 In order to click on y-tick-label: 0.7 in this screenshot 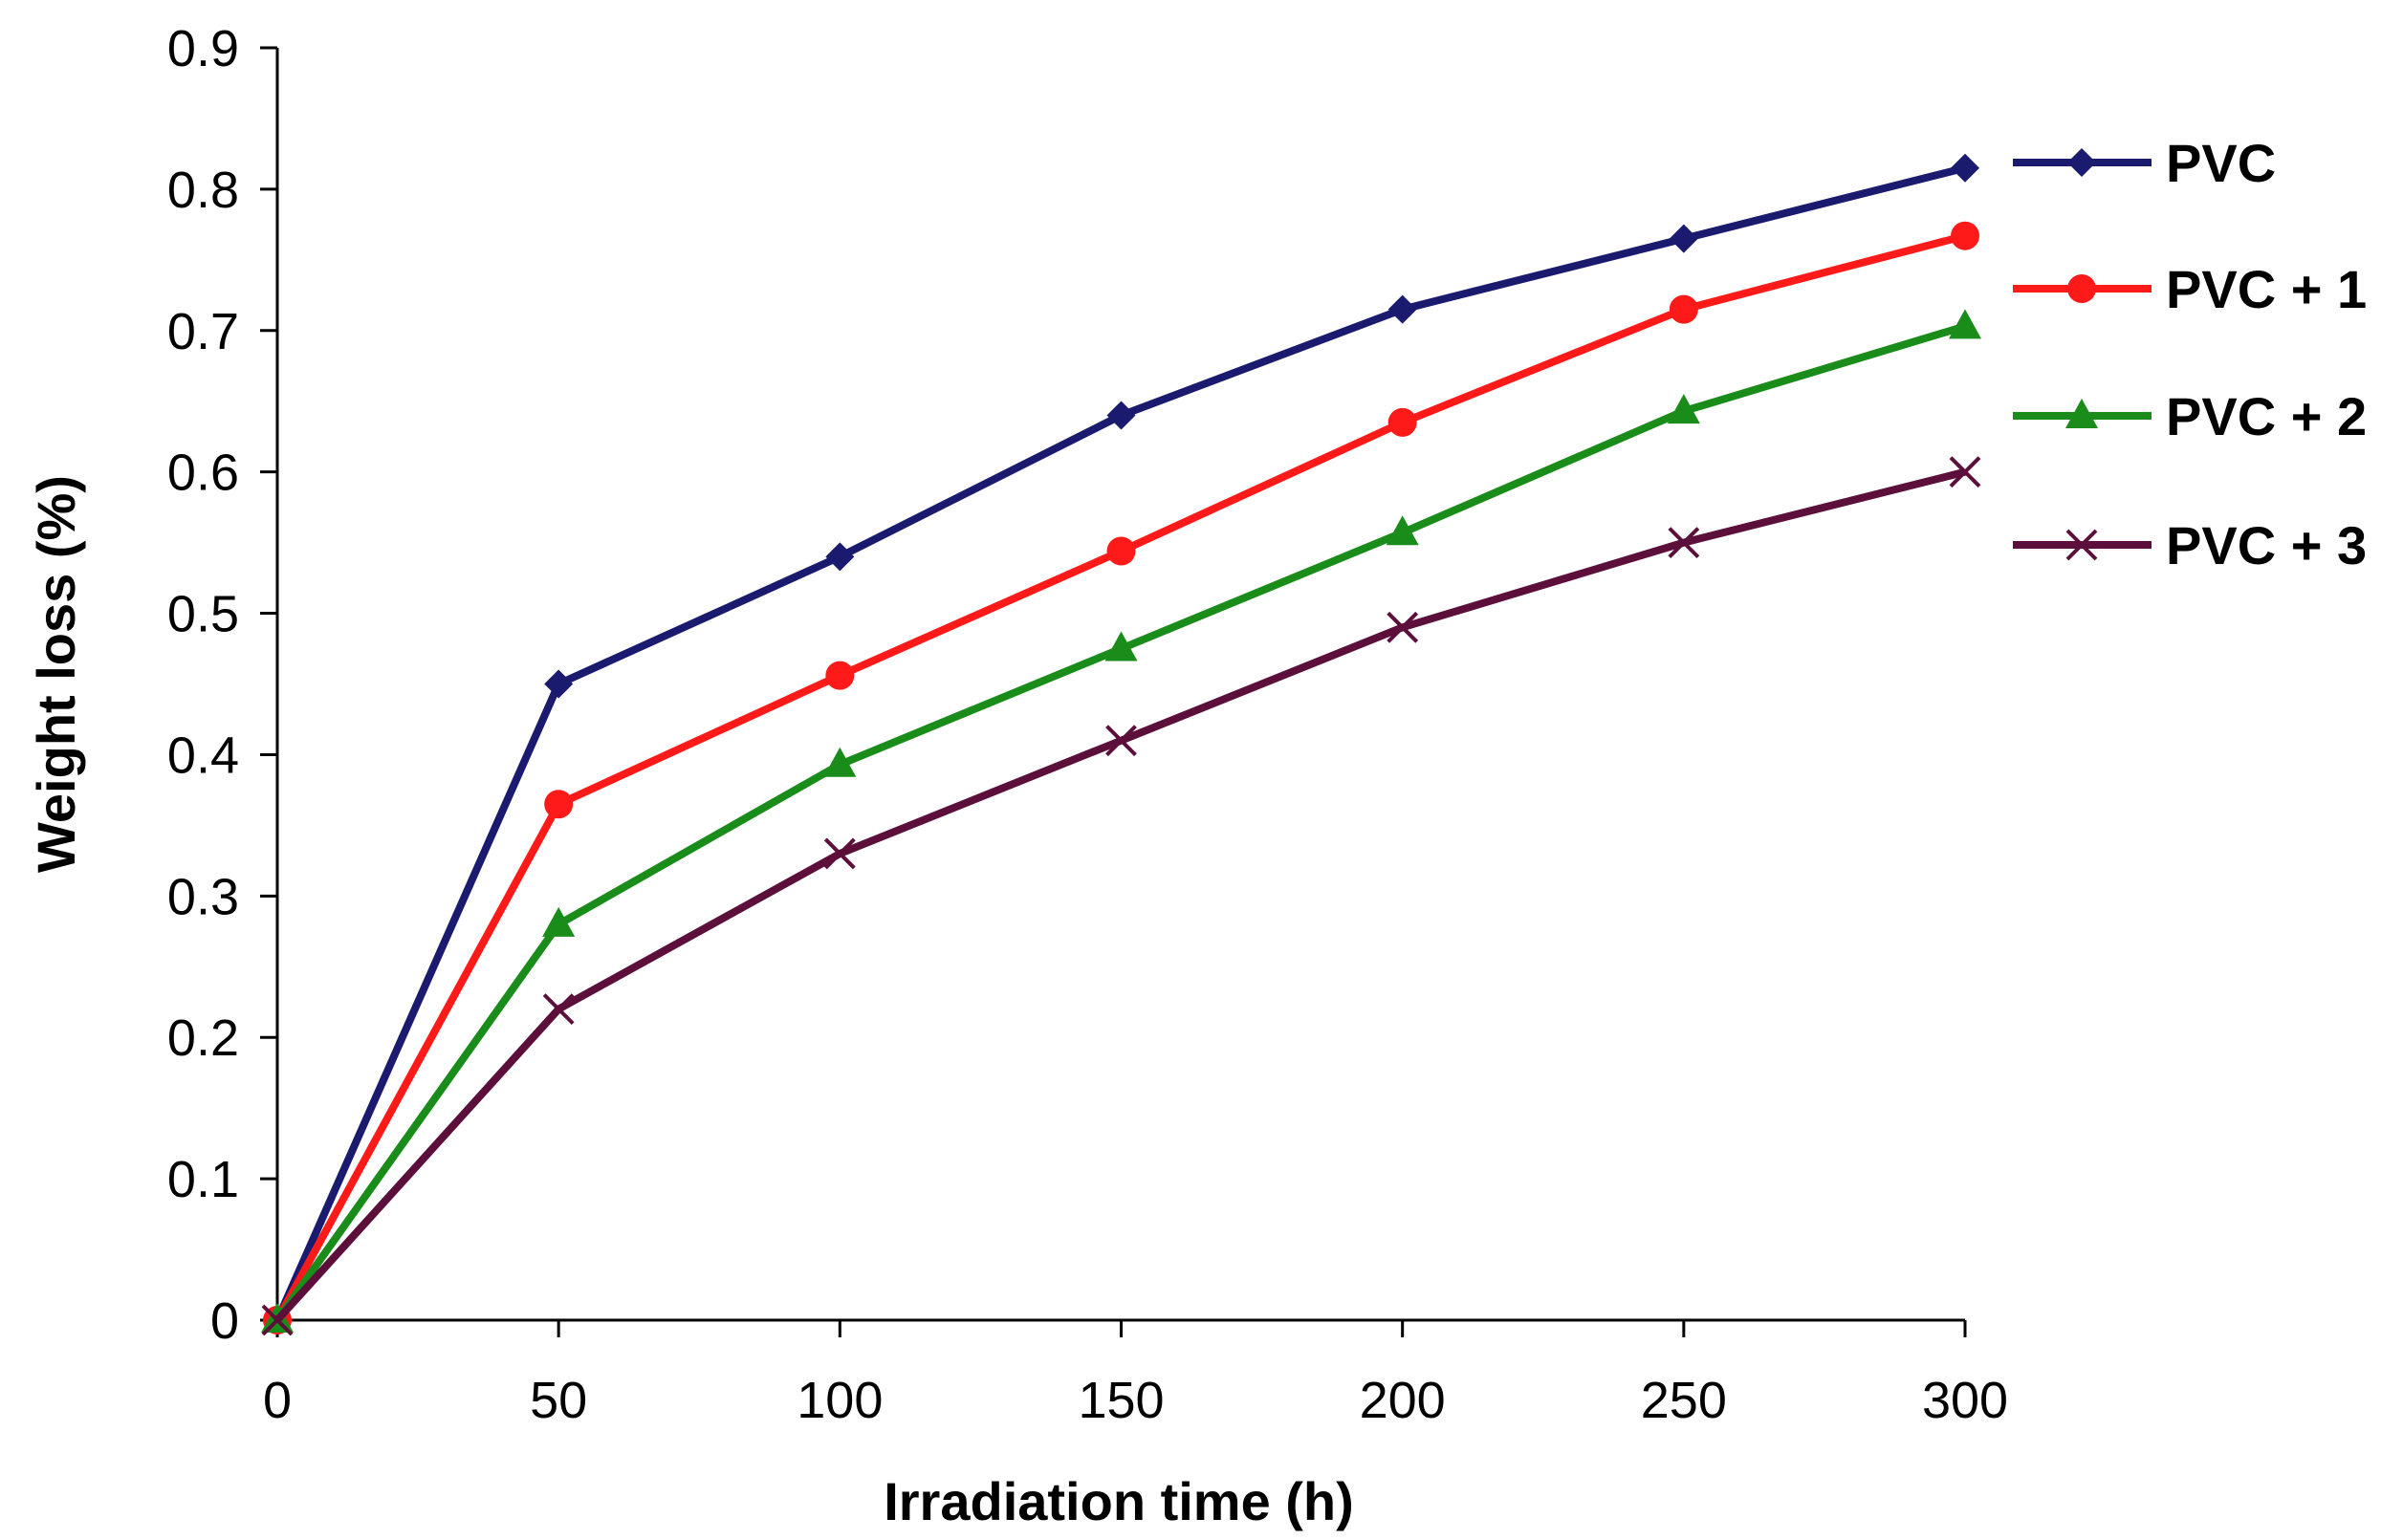, I will do `click(203, 332)`.